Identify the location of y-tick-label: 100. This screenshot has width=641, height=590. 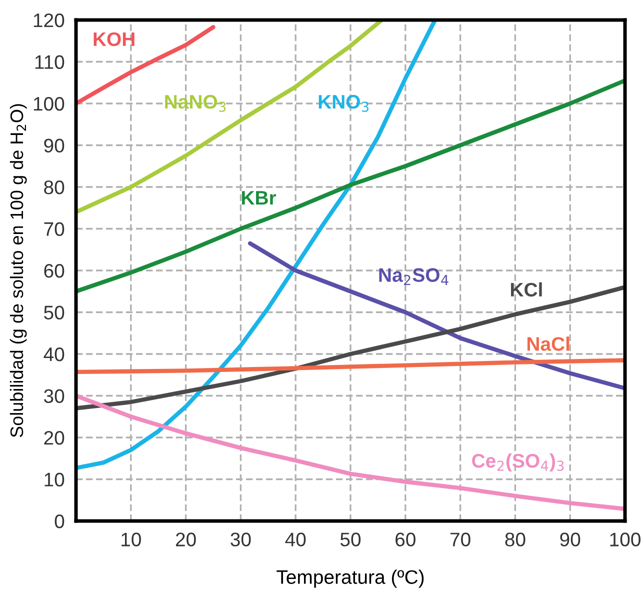
(49, 103).